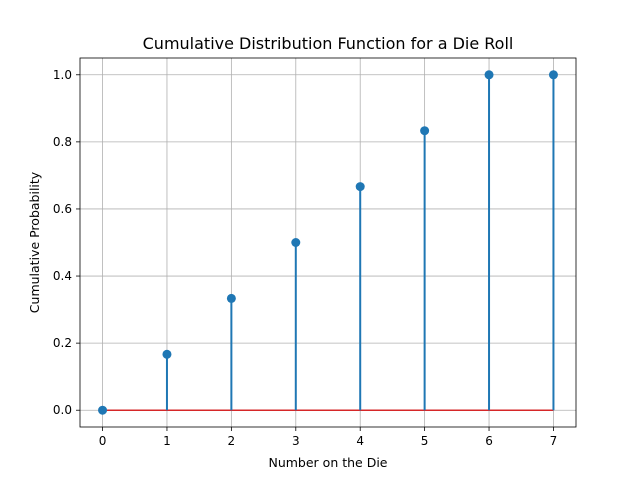 The width and height of the screenshot is (640, 480). What do you see at coordinates (62, 276) in the screenshot?
I see `y-tick-label: 0.4` at bounding box center [62, 276].